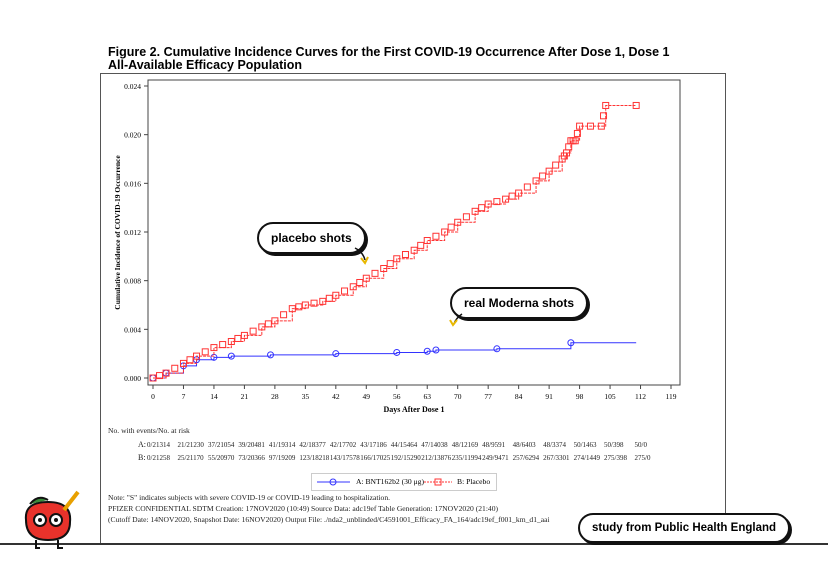 The width and height of the screenshot is (828, 580). Describe the element at coordinates (466, 458) in the screenshot. I see `risk-cell: 235/11994` at that location.